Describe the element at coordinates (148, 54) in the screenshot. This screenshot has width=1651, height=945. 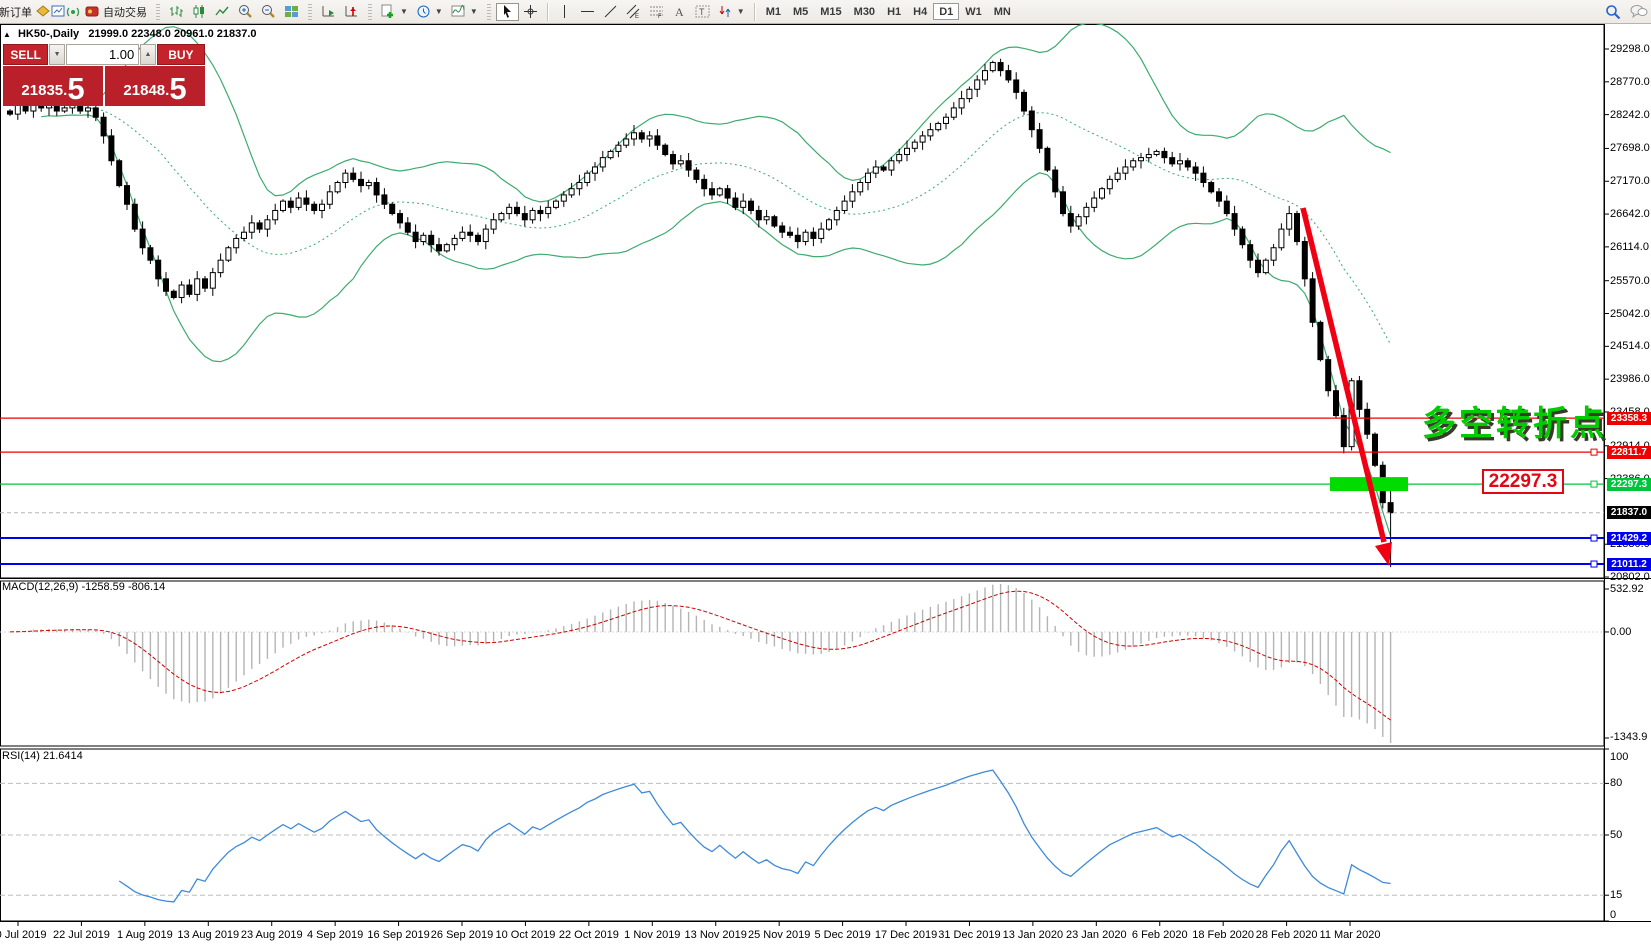
I see `volume-increase-button: ▲` at that location.